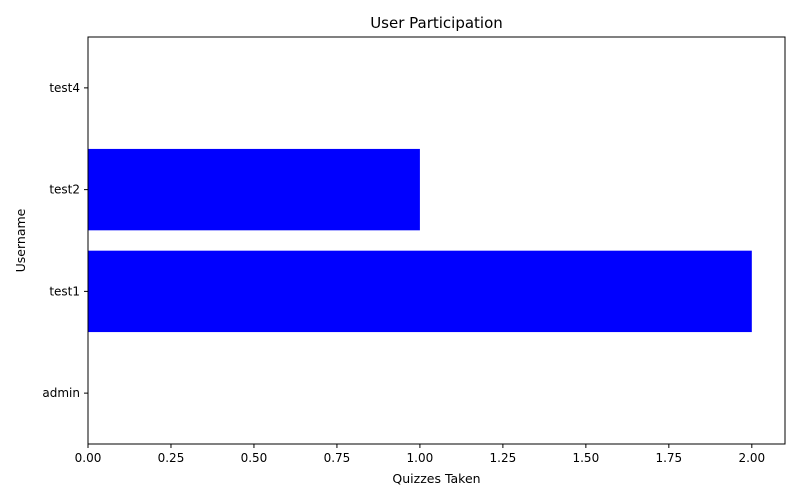 The width and height of the screenshot is (800, 500). Describe the element at coordinates (64, 88) in the screenshot. I see `y-tick-label-test4: test4` at that location.